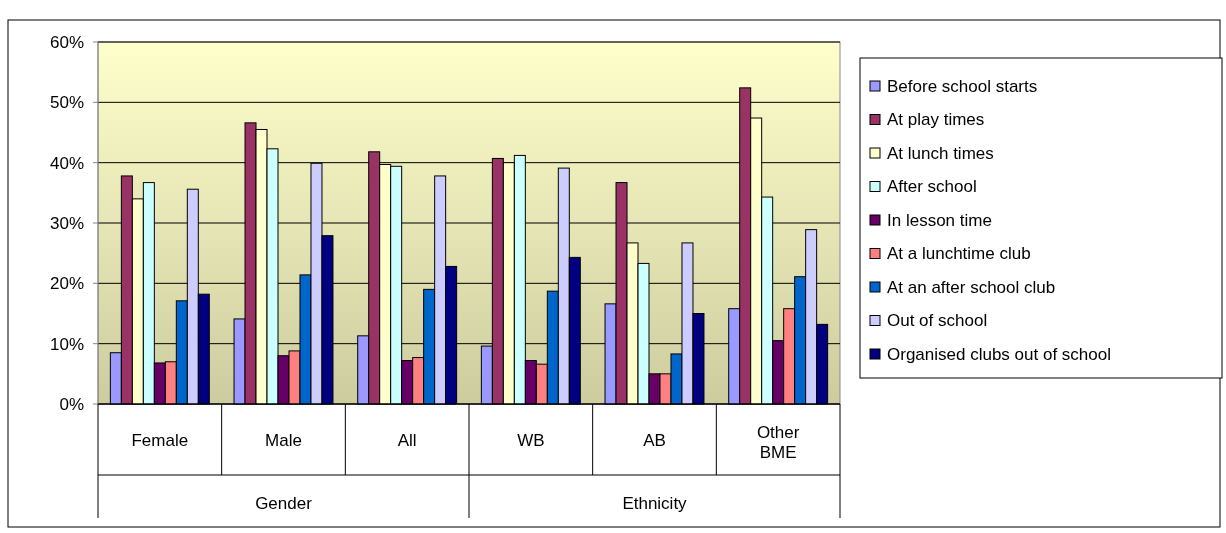  I want to click on x-tick-label: Male, so click(283, 440).